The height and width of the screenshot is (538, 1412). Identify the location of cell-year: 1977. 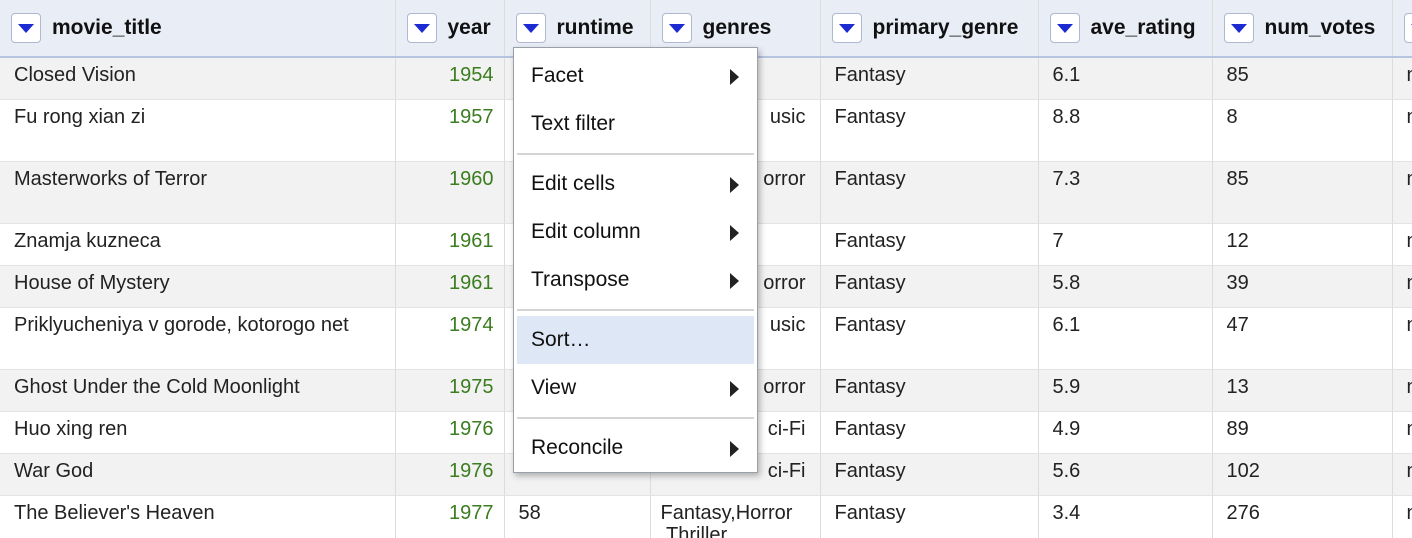
(471, 513).